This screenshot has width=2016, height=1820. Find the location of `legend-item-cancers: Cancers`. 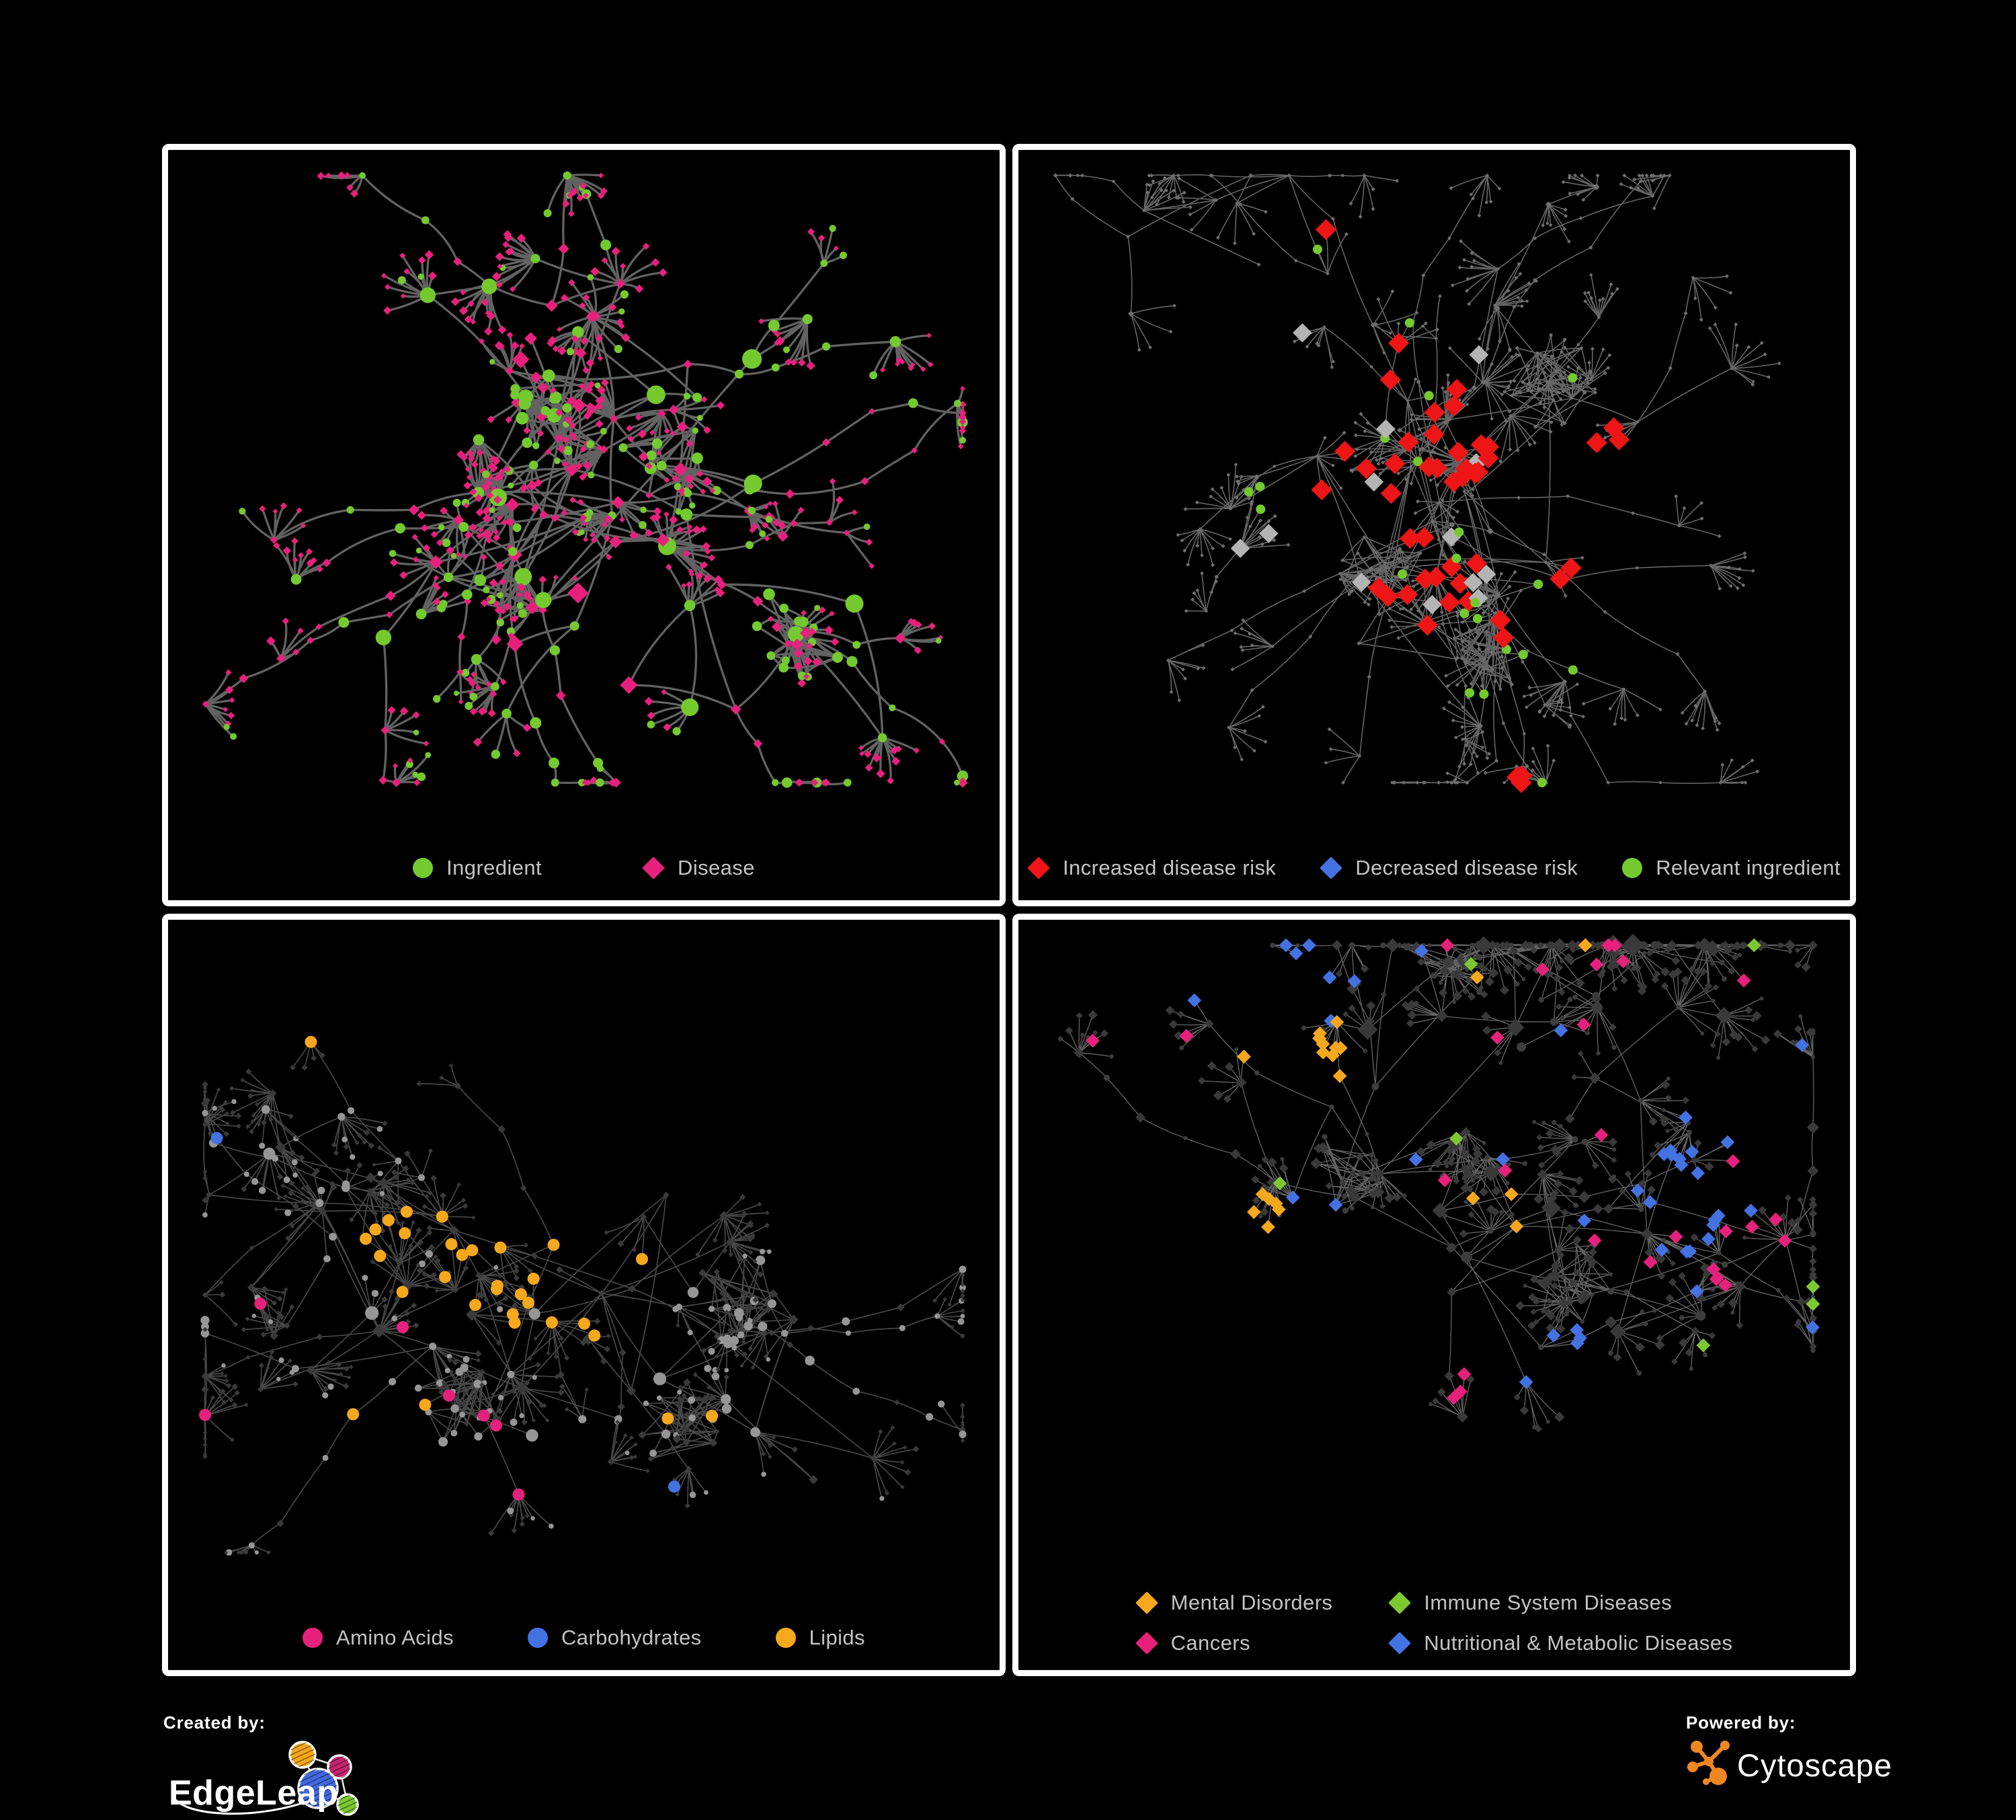

legend-item-cancers: Cancers is located at coordinates (1234, 1643).